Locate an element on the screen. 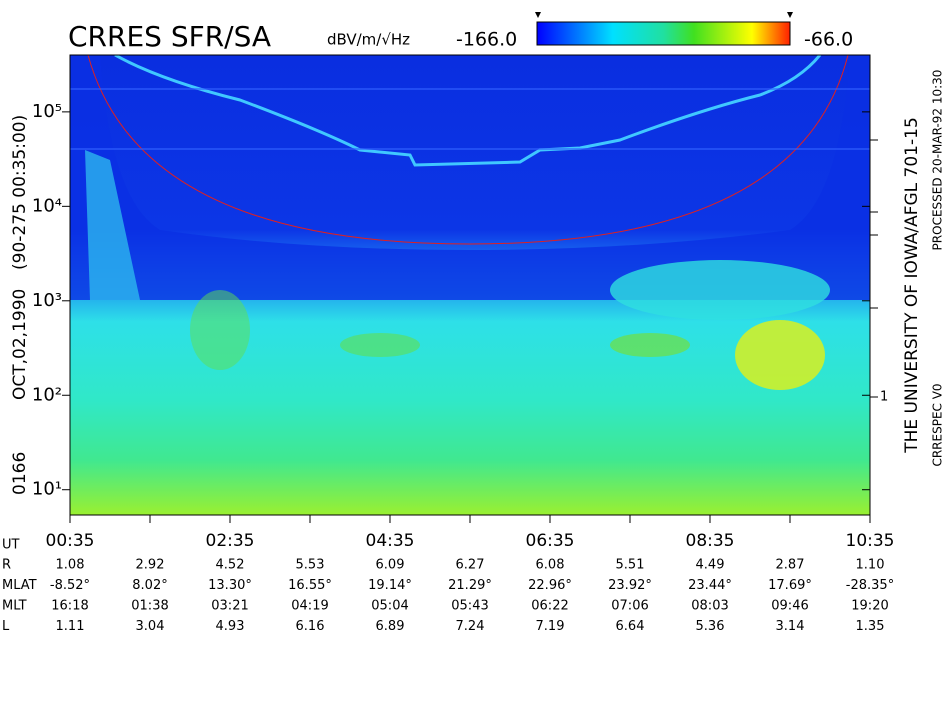 This screenshot has height=720, width=945. ephemeris-value: 09:46 is located at coordinates (789, 606).